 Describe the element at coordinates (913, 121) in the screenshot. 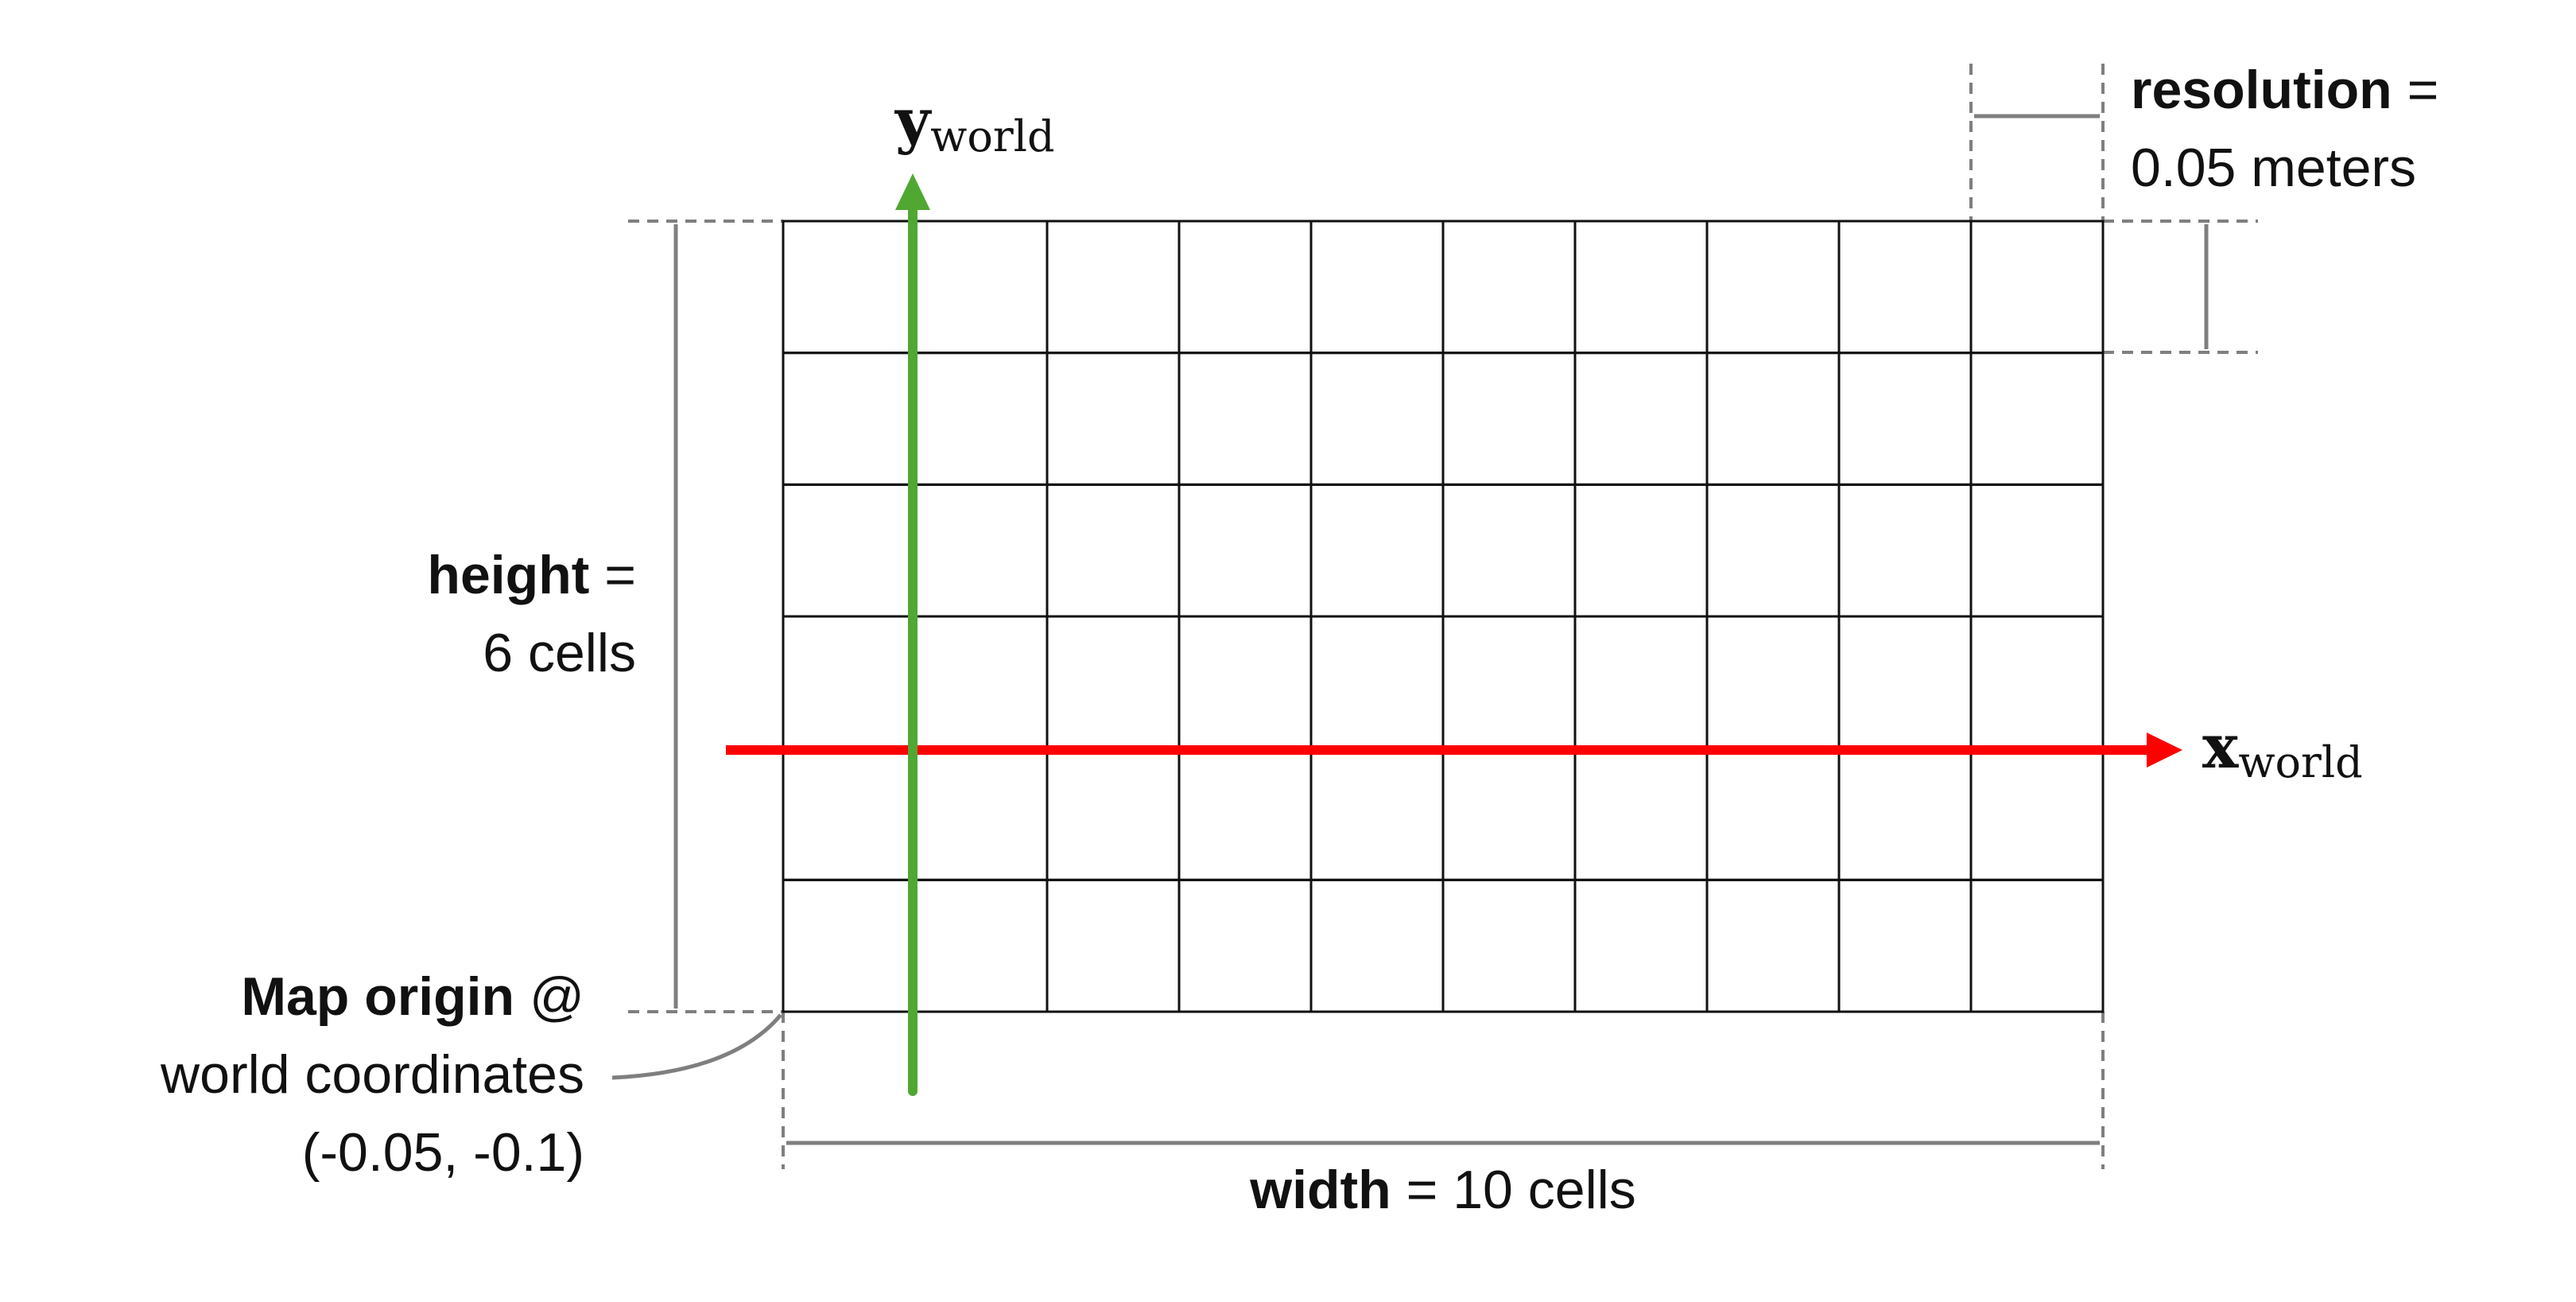

I see `y-world-label-main: y` at that location.